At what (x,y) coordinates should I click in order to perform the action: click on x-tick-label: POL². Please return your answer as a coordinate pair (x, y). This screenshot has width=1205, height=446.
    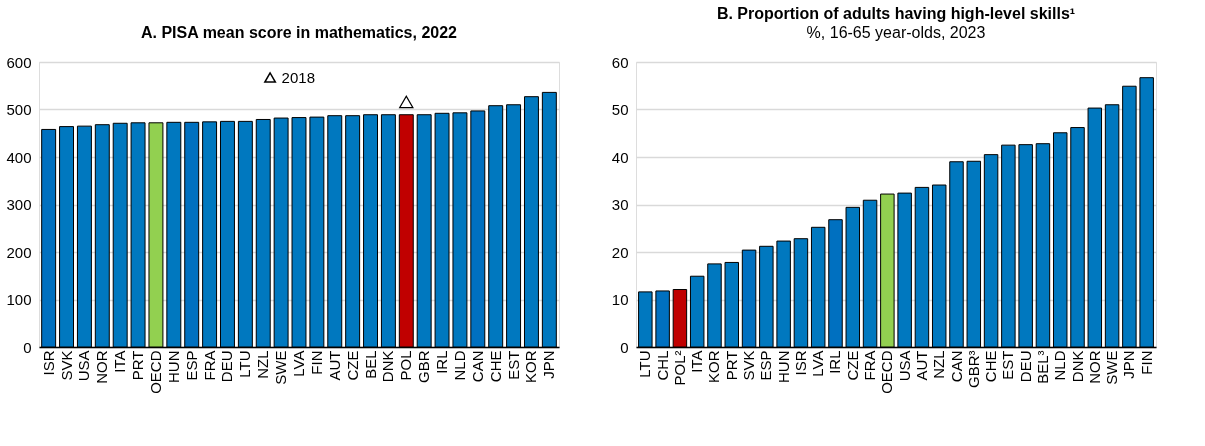
    Looking at the image, I should click on (679, 368).